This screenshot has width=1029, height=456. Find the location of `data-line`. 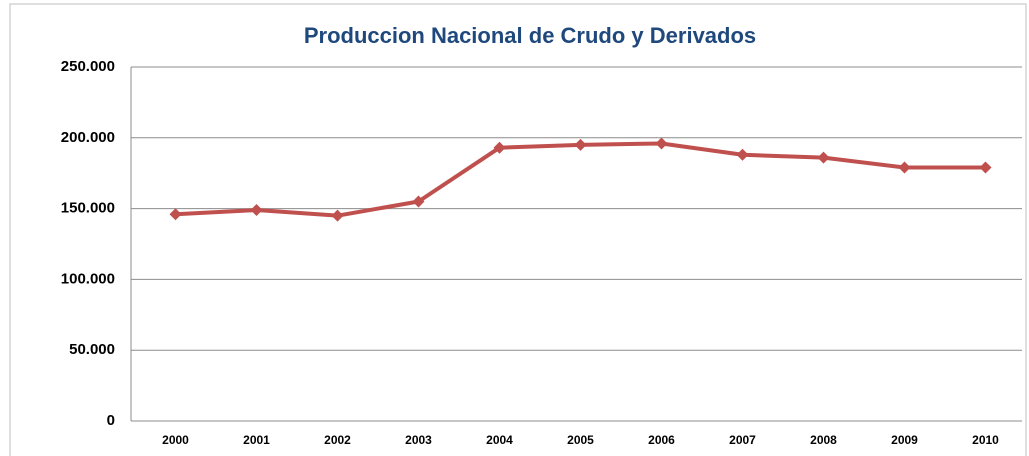

data-line is located at coordinates (580, 179).